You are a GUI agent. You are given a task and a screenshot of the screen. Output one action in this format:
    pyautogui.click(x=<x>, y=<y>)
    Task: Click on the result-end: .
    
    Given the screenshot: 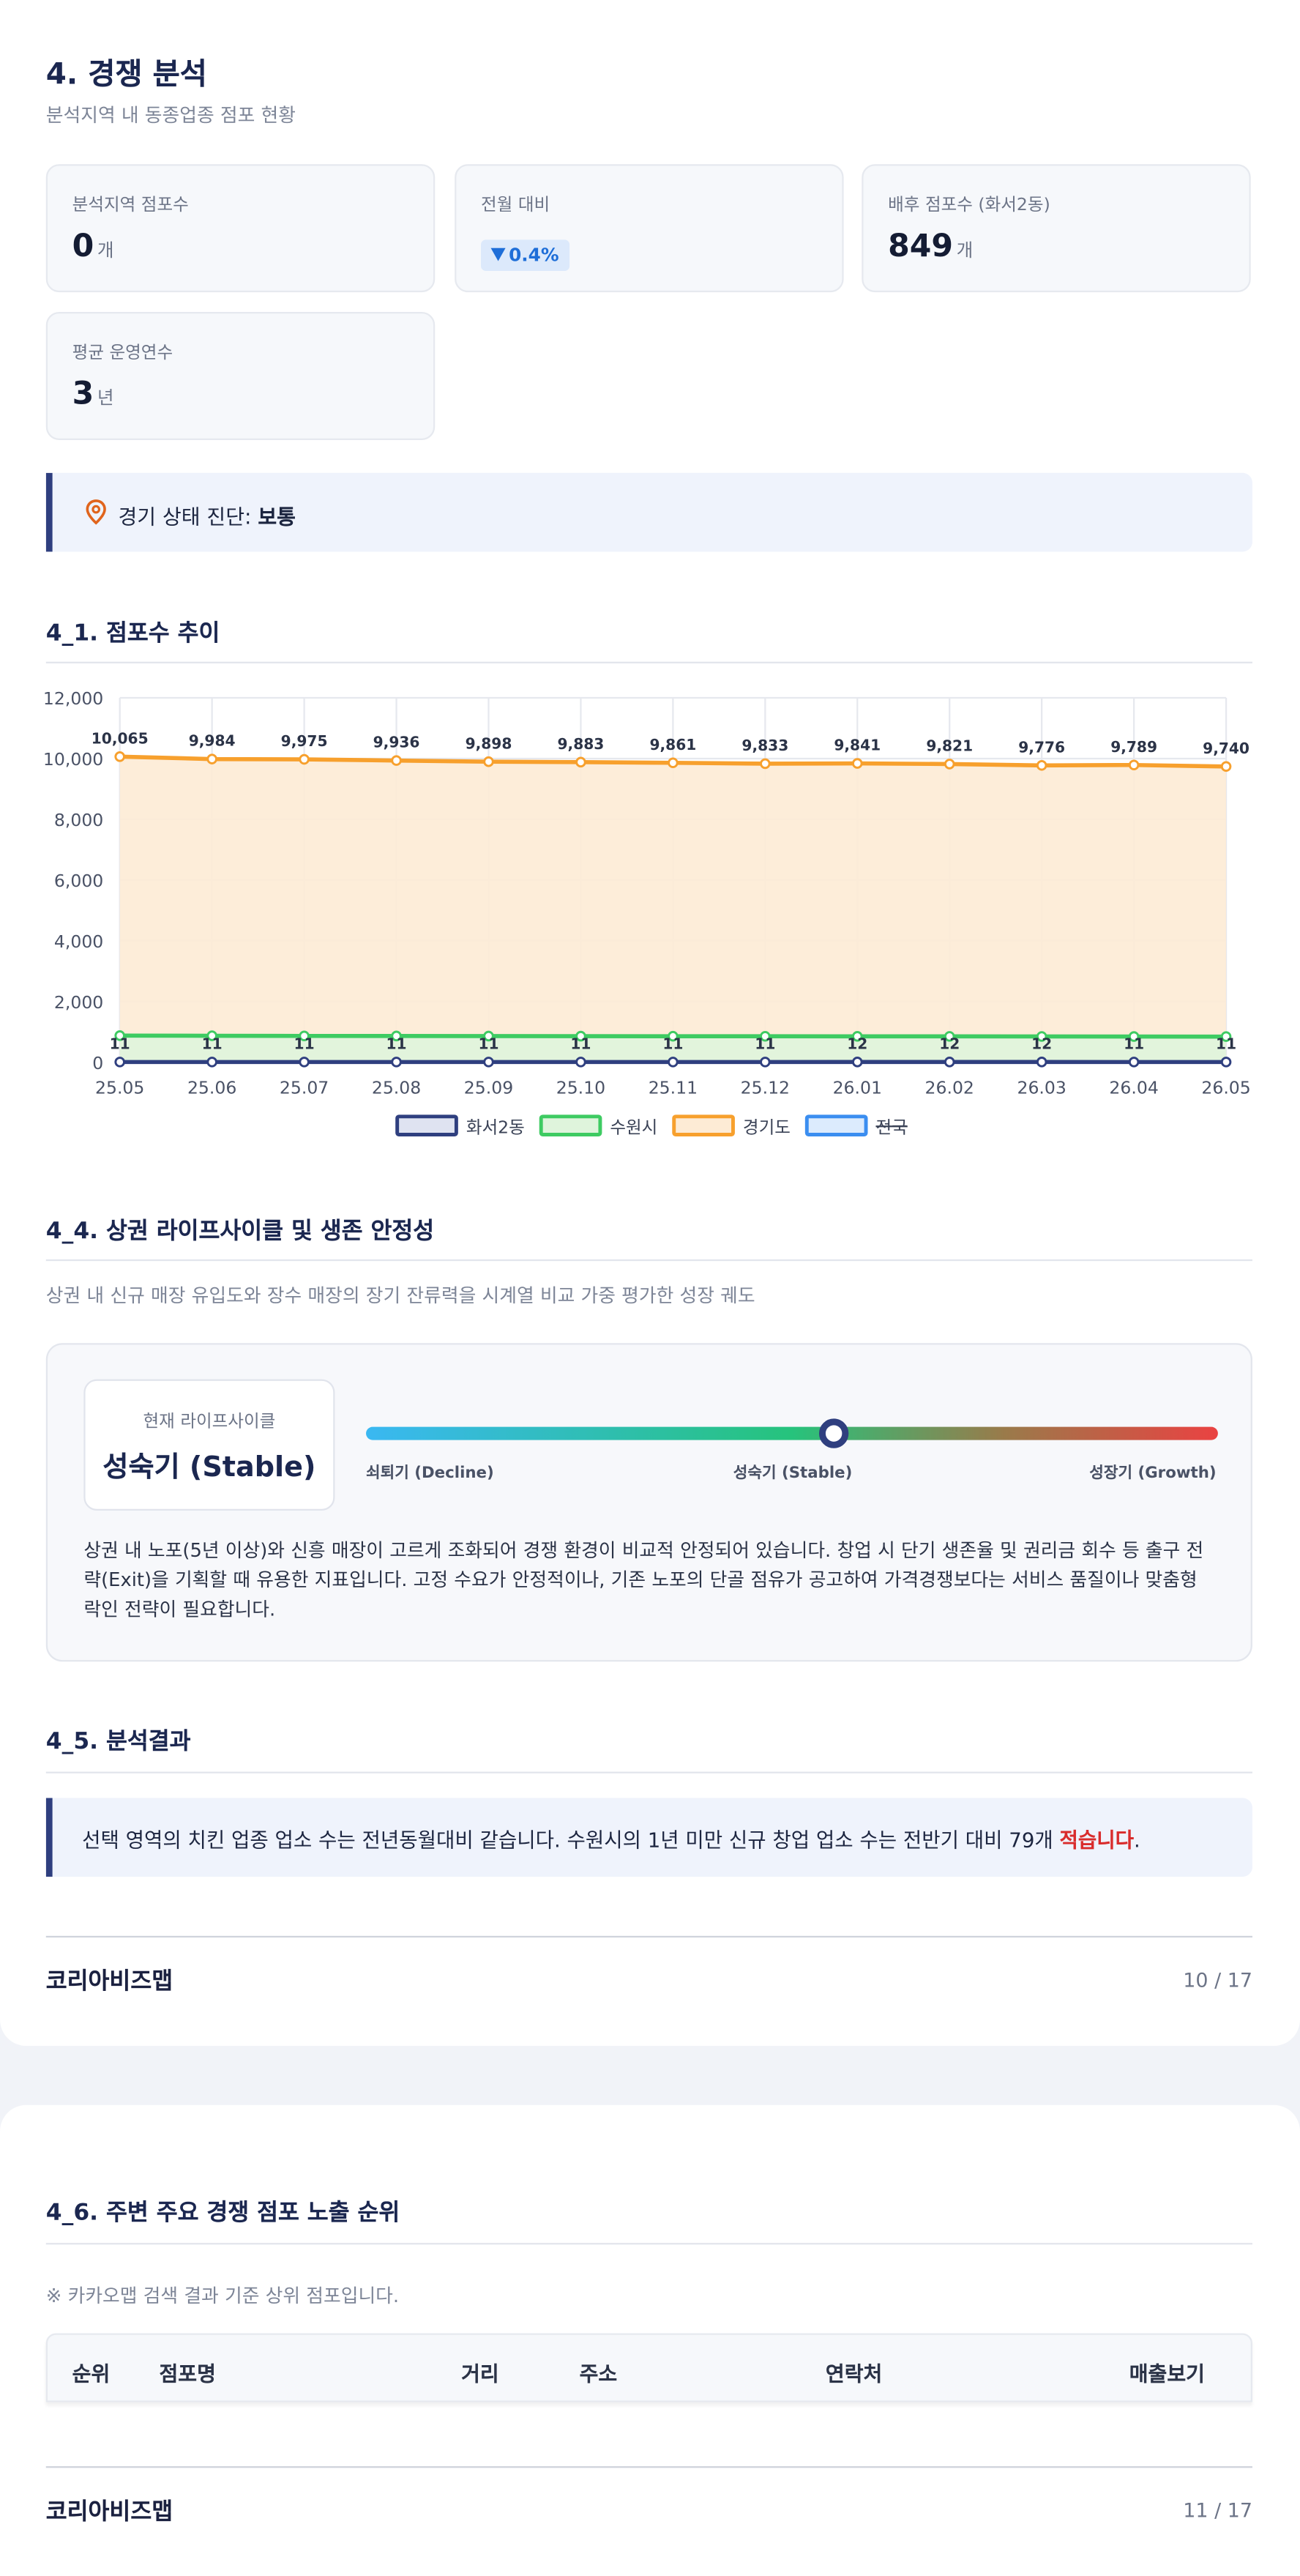 What is the action you would take?
    pyautogui.click(x=1137, y=1841)
    